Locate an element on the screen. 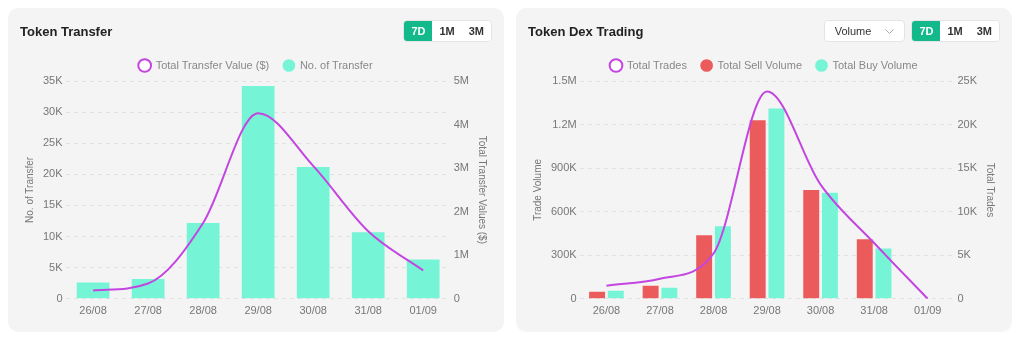  y2-tick-label: 15K is located at coordinates (967, 167).